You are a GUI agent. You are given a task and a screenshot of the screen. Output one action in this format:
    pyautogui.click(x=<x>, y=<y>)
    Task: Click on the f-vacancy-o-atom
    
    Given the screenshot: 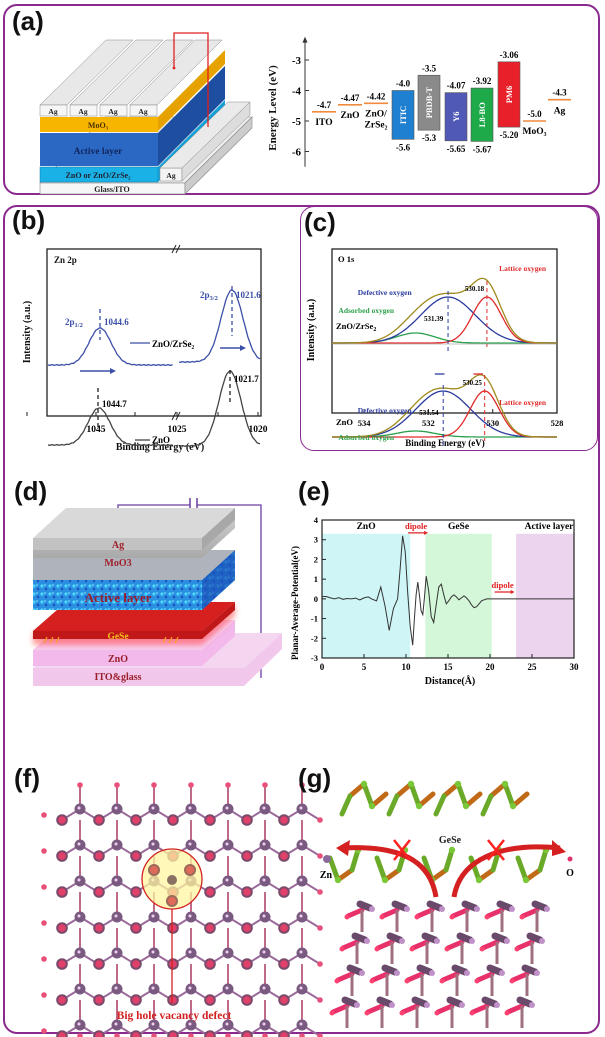 What is the action you would take?
    pyautogui.click(x=154, y=870)
    